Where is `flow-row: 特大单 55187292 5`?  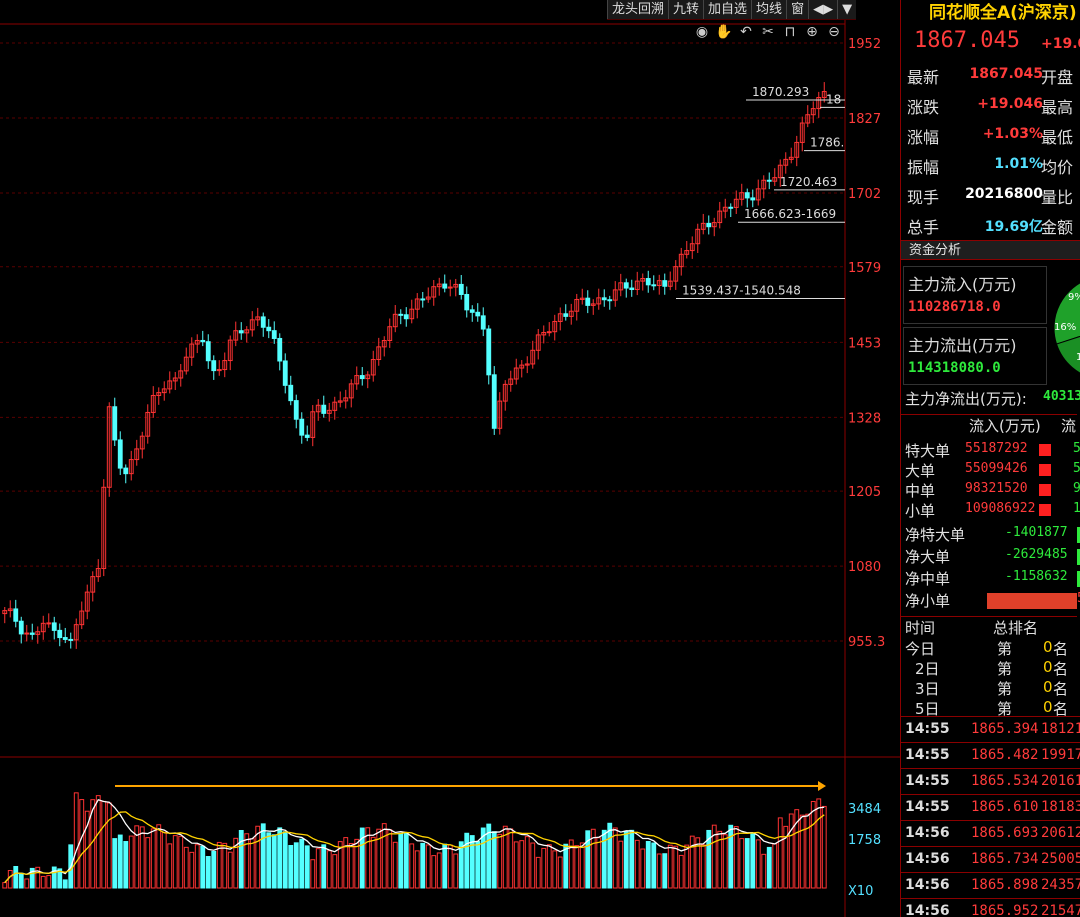
flow-row: 特大单 55187292 5 is located at coordinates (992, 450).